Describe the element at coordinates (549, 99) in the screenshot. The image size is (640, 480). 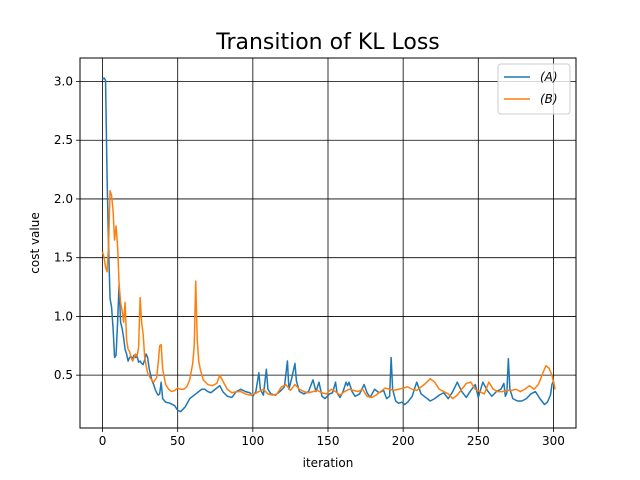
I see `legend-label-b: (B)` at that location.